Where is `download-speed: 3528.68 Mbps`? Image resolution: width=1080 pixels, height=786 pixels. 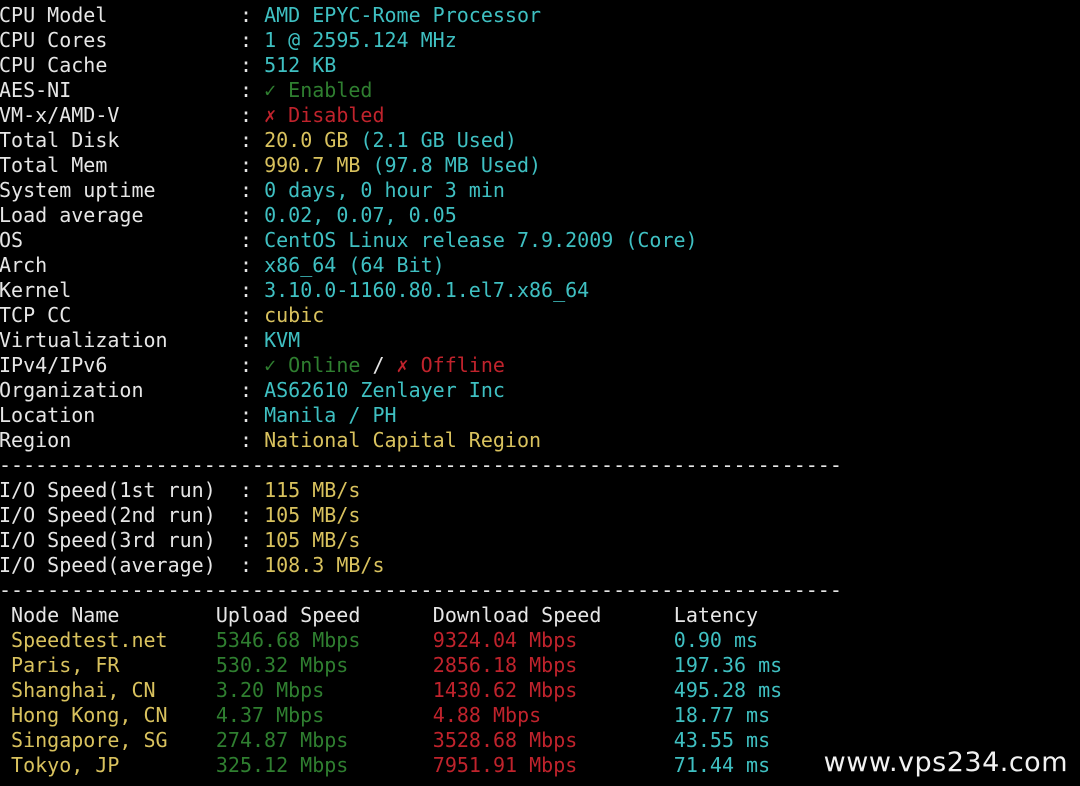
download-speed: 3528.68 Mbps is located at coordinates (505, 740).